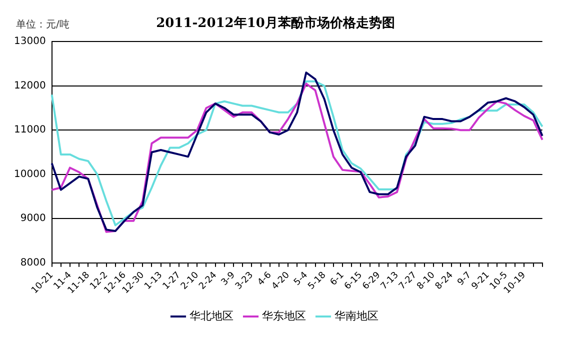 This screenshot has width=561, height=342. Describe the element at coordinates (30, 174) in the screenshot. I see `y-tick-label: 10000` at that location.